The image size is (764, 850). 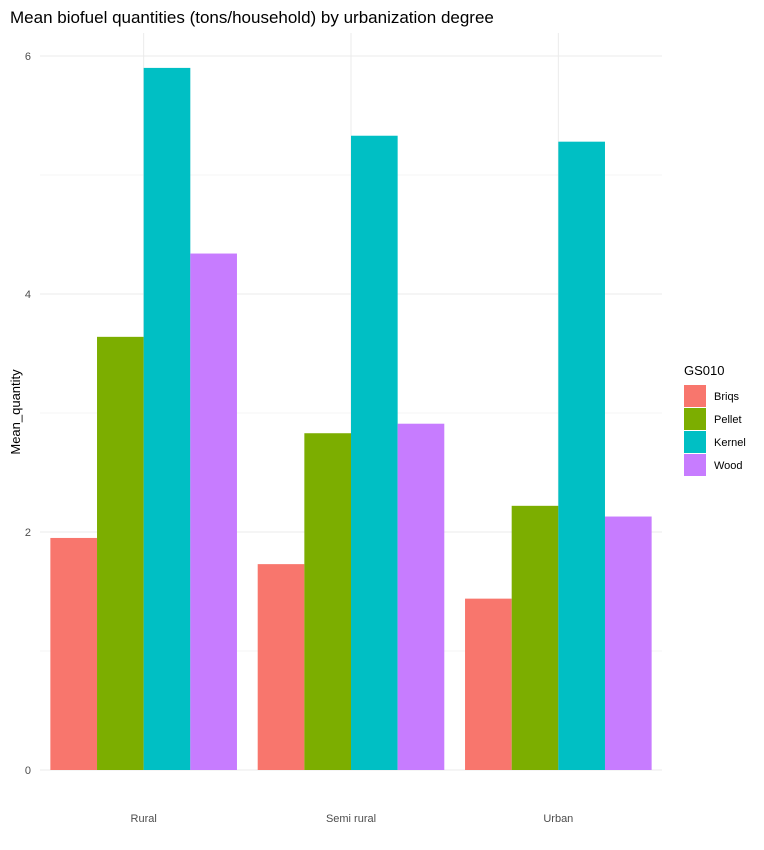 I want to click on y-tick-label: 2, so click(x=28, y=533).